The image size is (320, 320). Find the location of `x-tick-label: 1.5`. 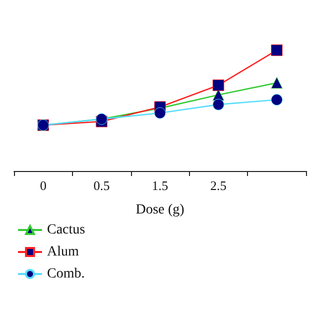

x-tick-label: 1.5 is located at coordinates (160, 185).